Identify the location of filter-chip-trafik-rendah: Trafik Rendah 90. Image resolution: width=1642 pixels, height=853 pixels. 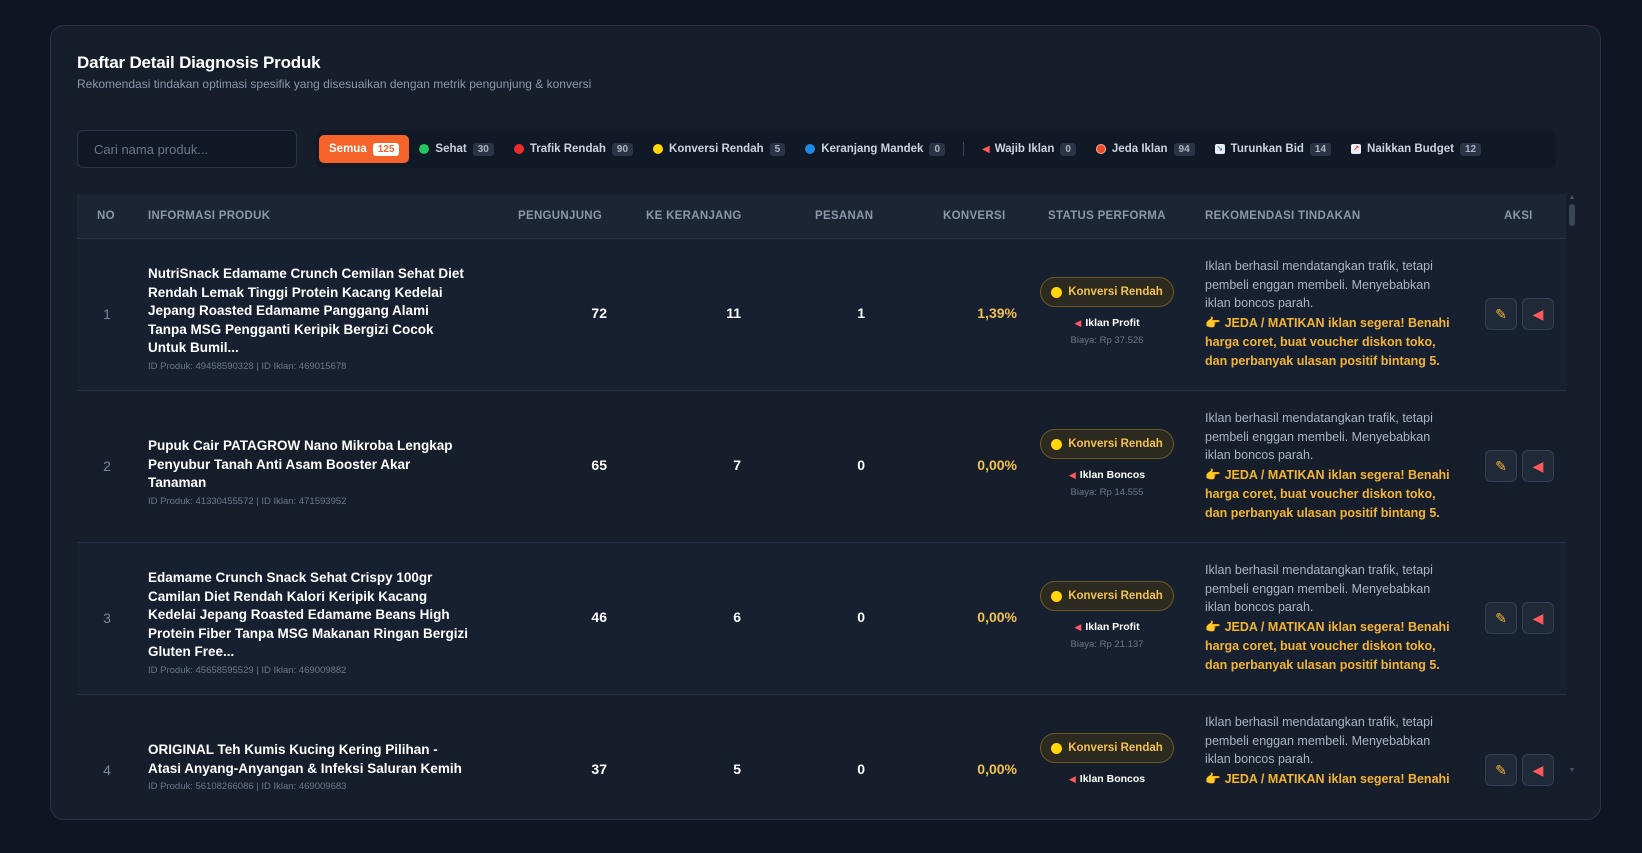
(573, 149).